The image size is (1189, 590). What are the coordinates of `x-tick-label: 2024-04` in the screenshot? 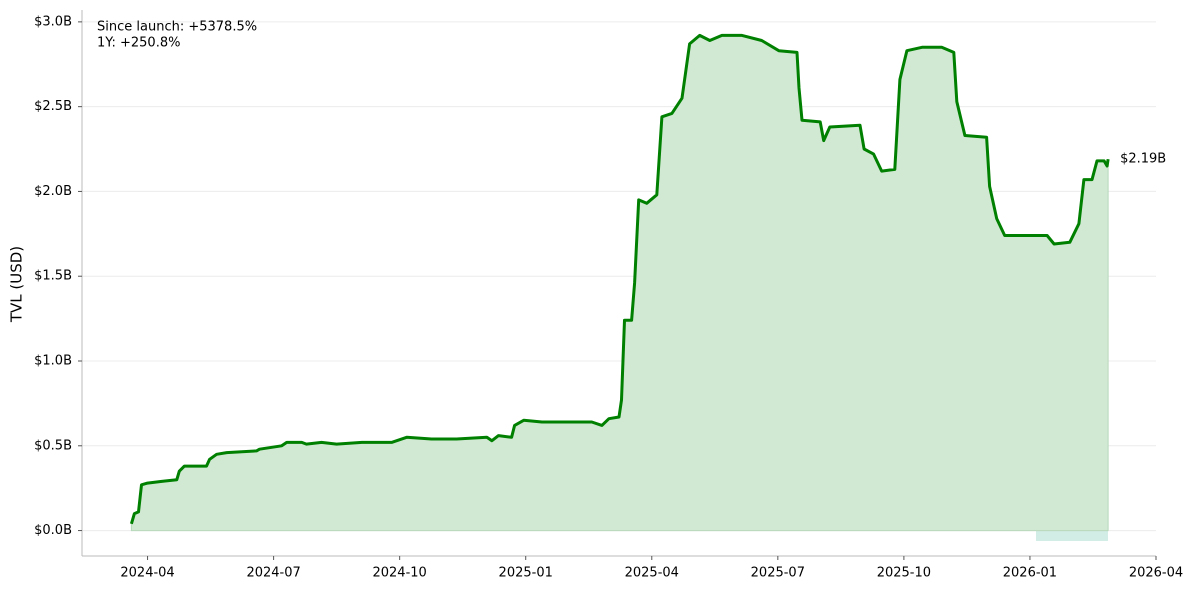 It's located at (147, 573).